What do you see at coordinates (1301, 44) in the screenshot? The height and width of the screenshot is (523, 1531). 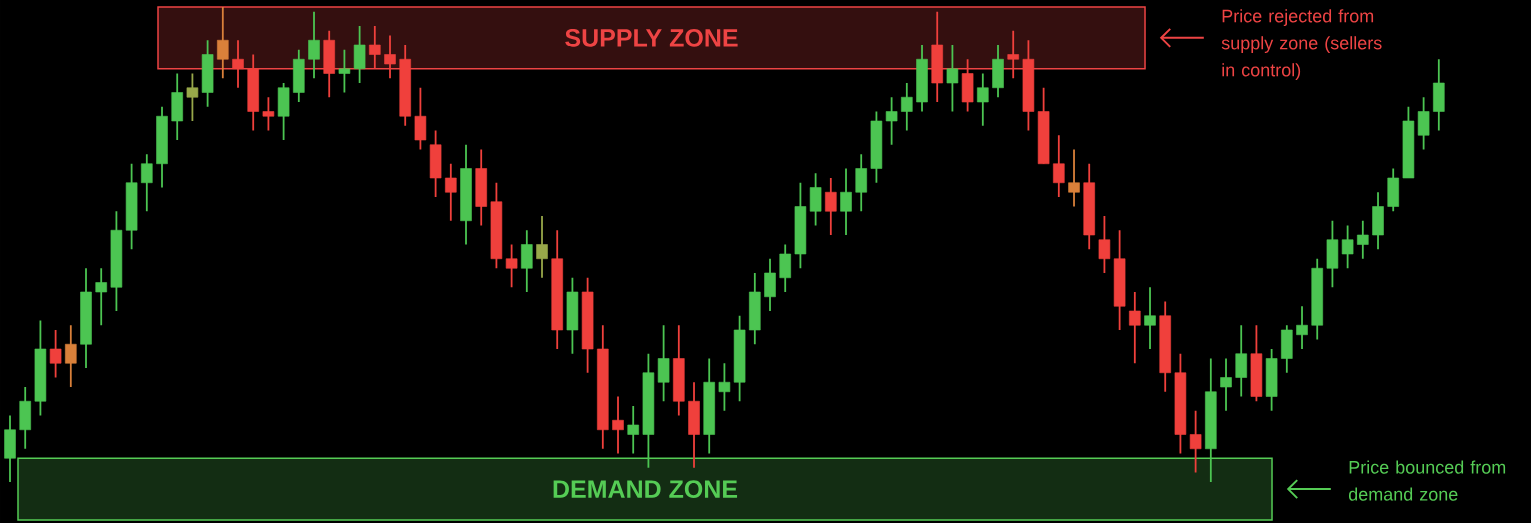 I see `annotation: Price rejected from supply zone (sellers in control)` at bounding box center [1301, 44].